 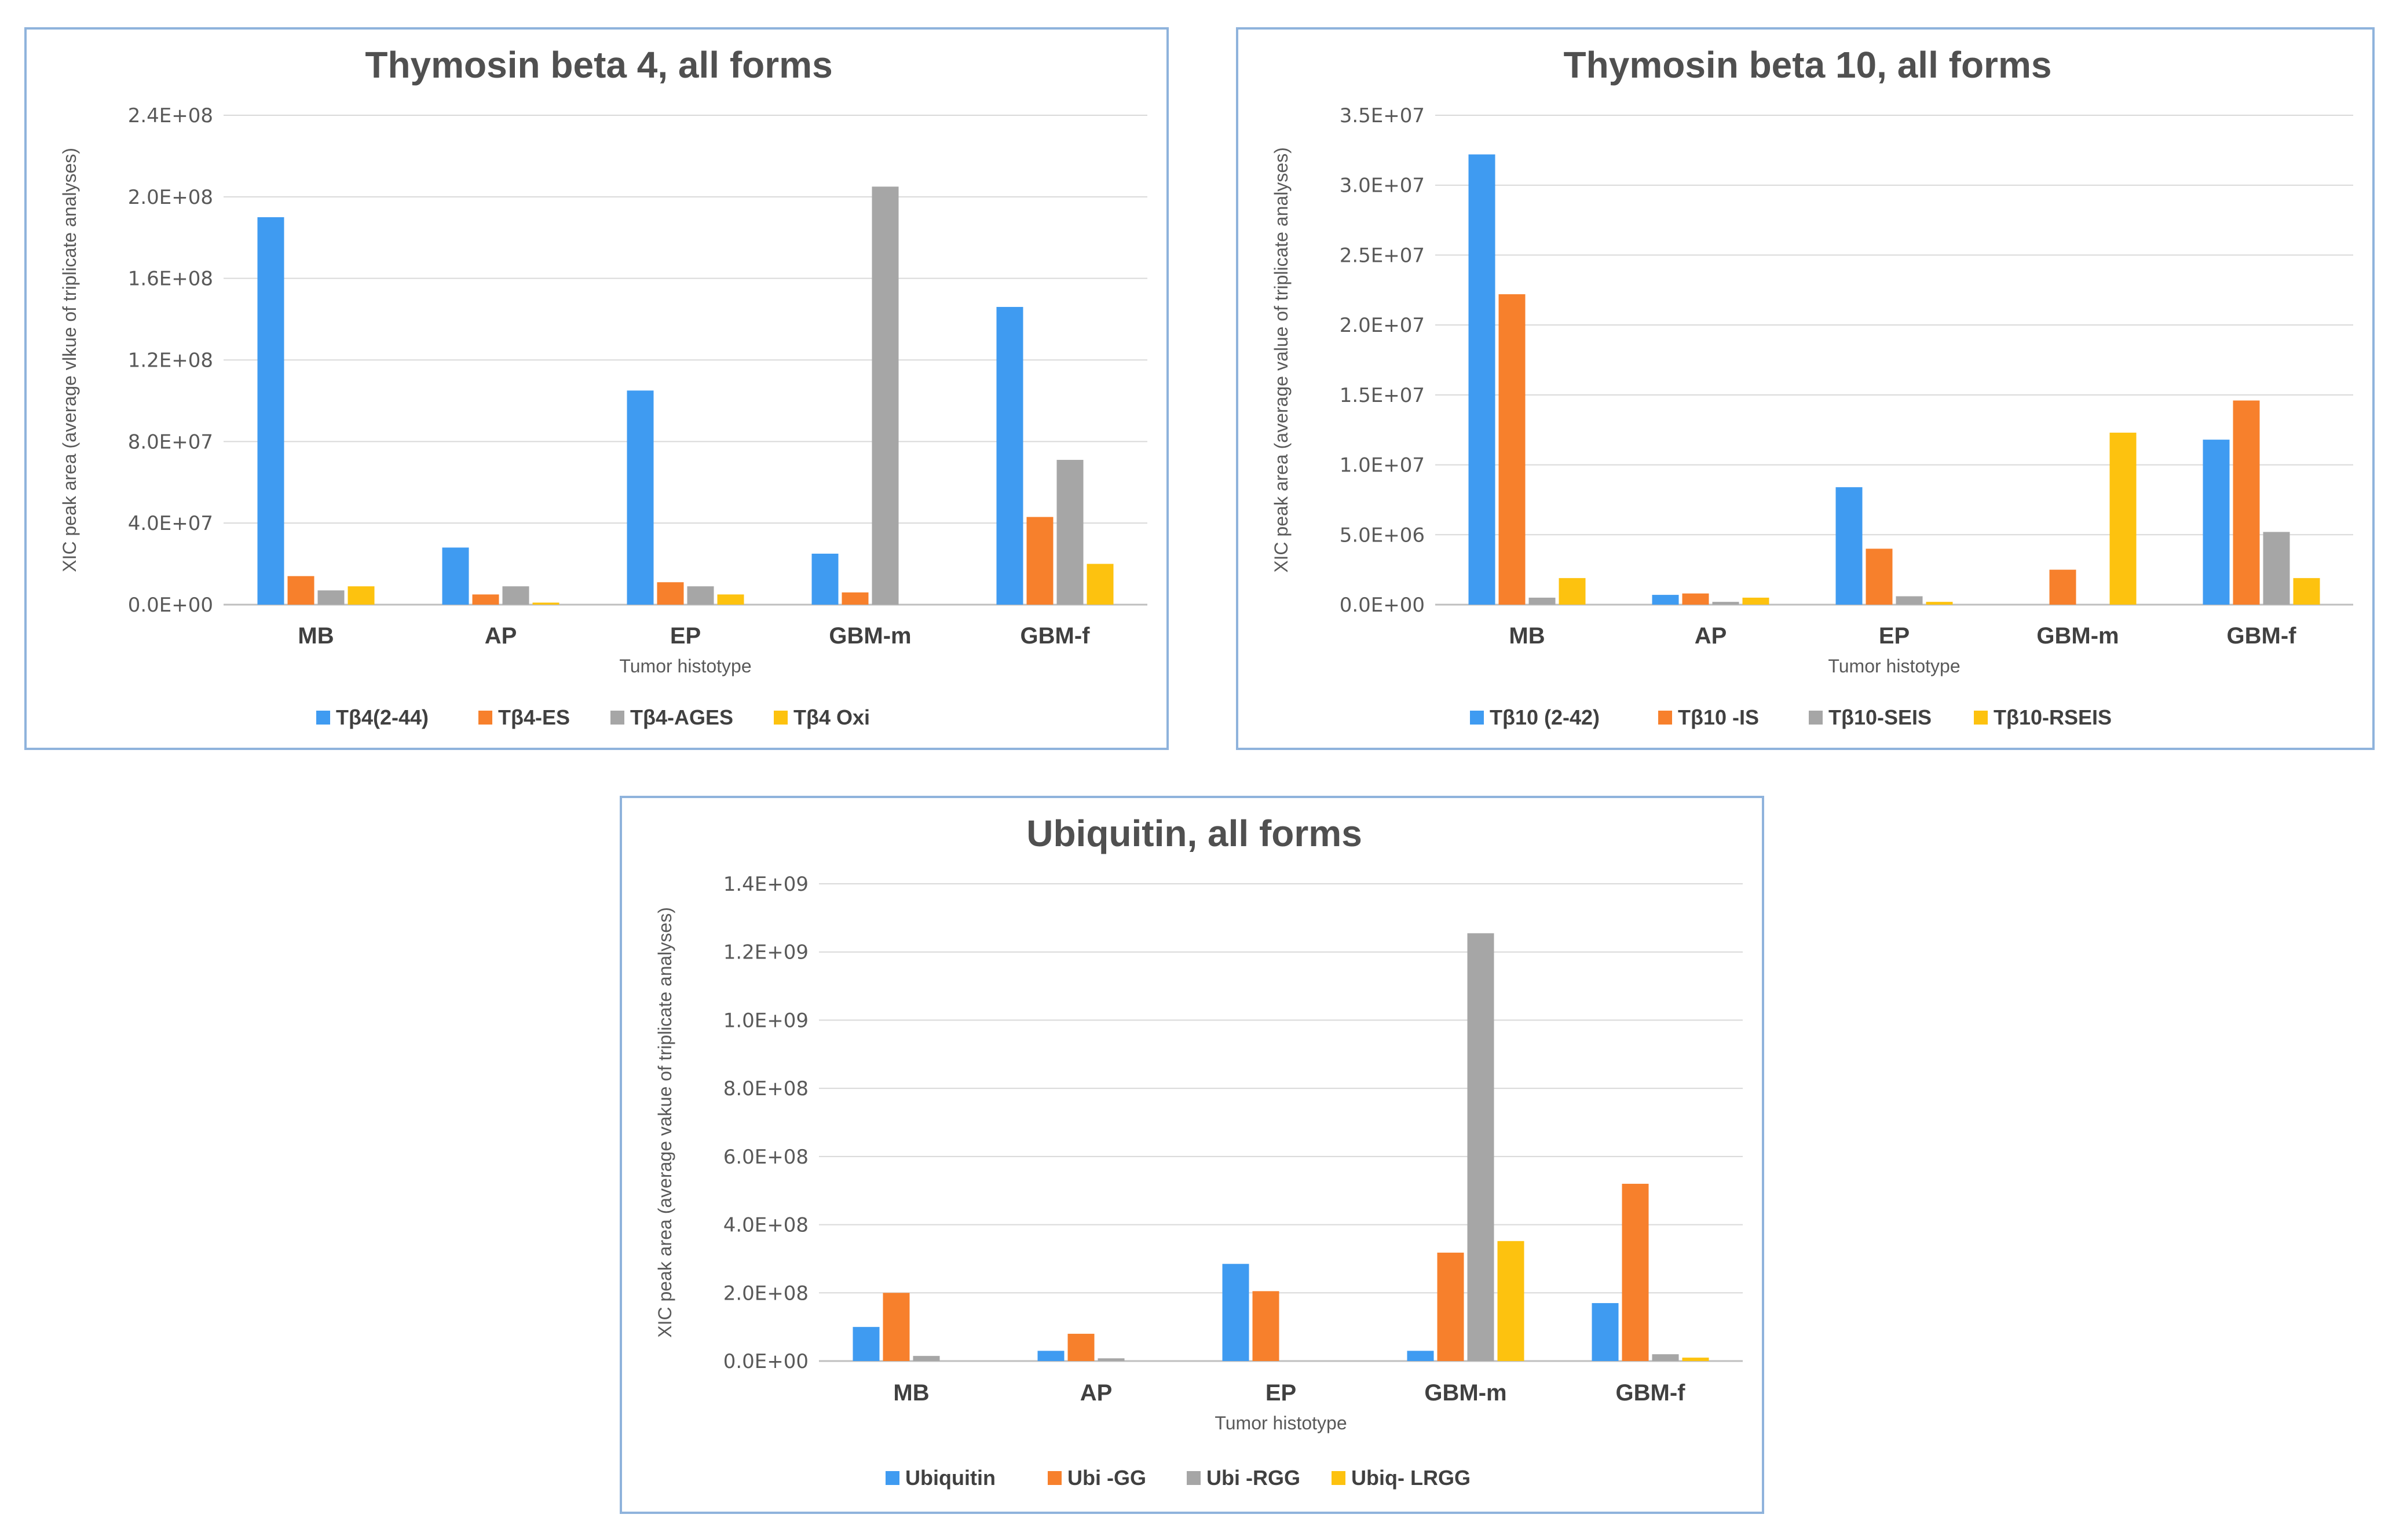 I want to click on y-tick-label: 1.2E+08, so click(x=170, y=360).